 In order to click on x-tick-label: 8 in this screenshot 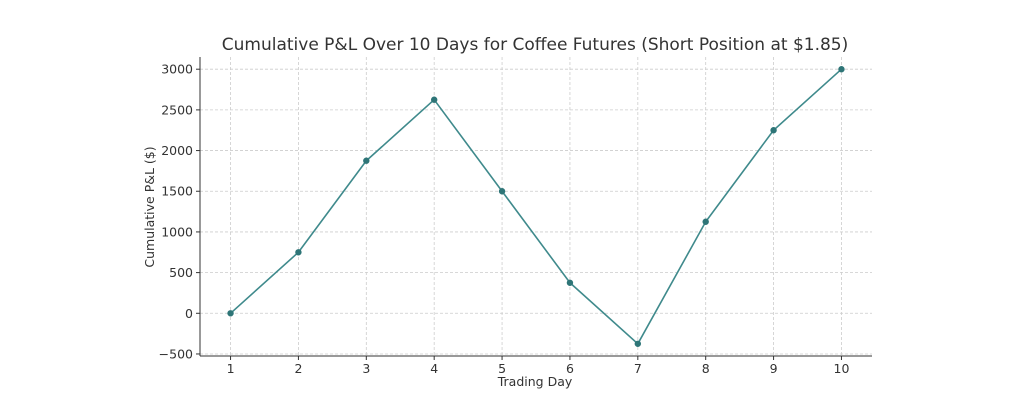, I will do `click(706, 368)`.